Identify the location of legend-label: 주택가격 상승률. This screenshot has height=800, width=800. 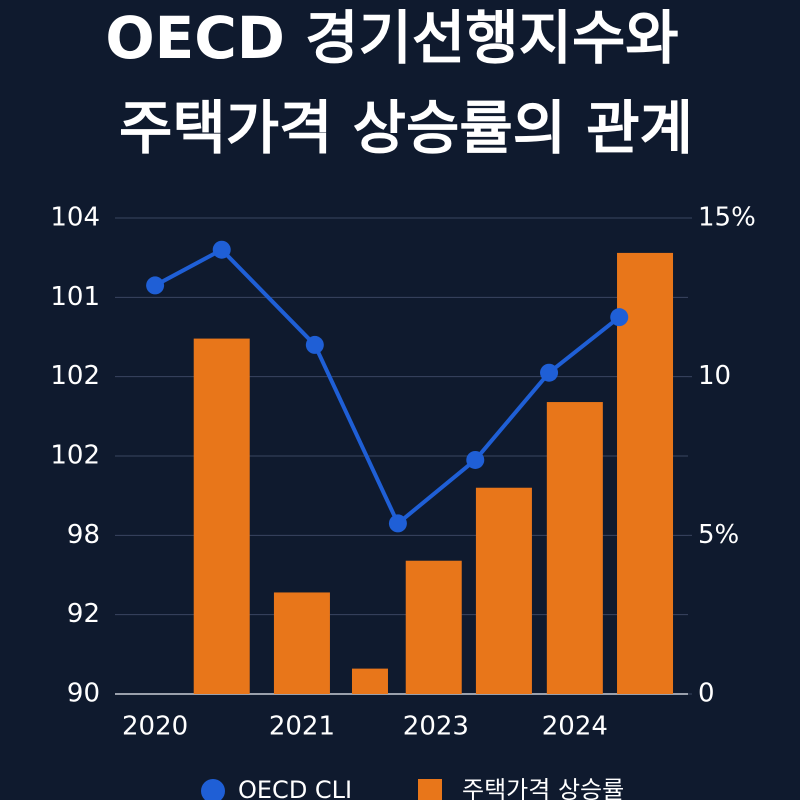
(543, 788).